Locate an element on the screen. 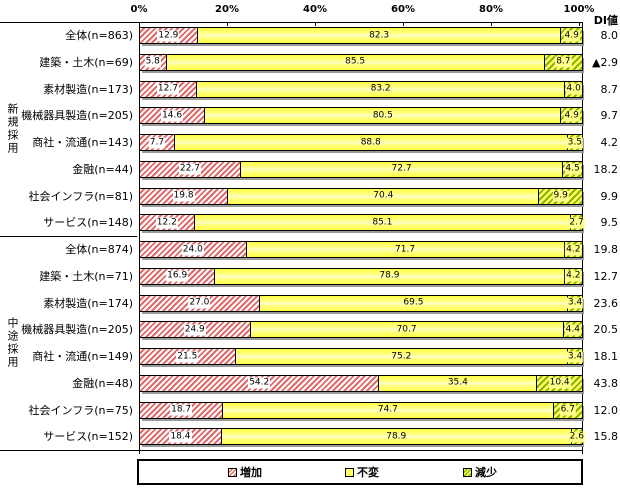 This screenshot has width=620, height=488. increase-value: 16.9 is located at coordinates (177, 276).